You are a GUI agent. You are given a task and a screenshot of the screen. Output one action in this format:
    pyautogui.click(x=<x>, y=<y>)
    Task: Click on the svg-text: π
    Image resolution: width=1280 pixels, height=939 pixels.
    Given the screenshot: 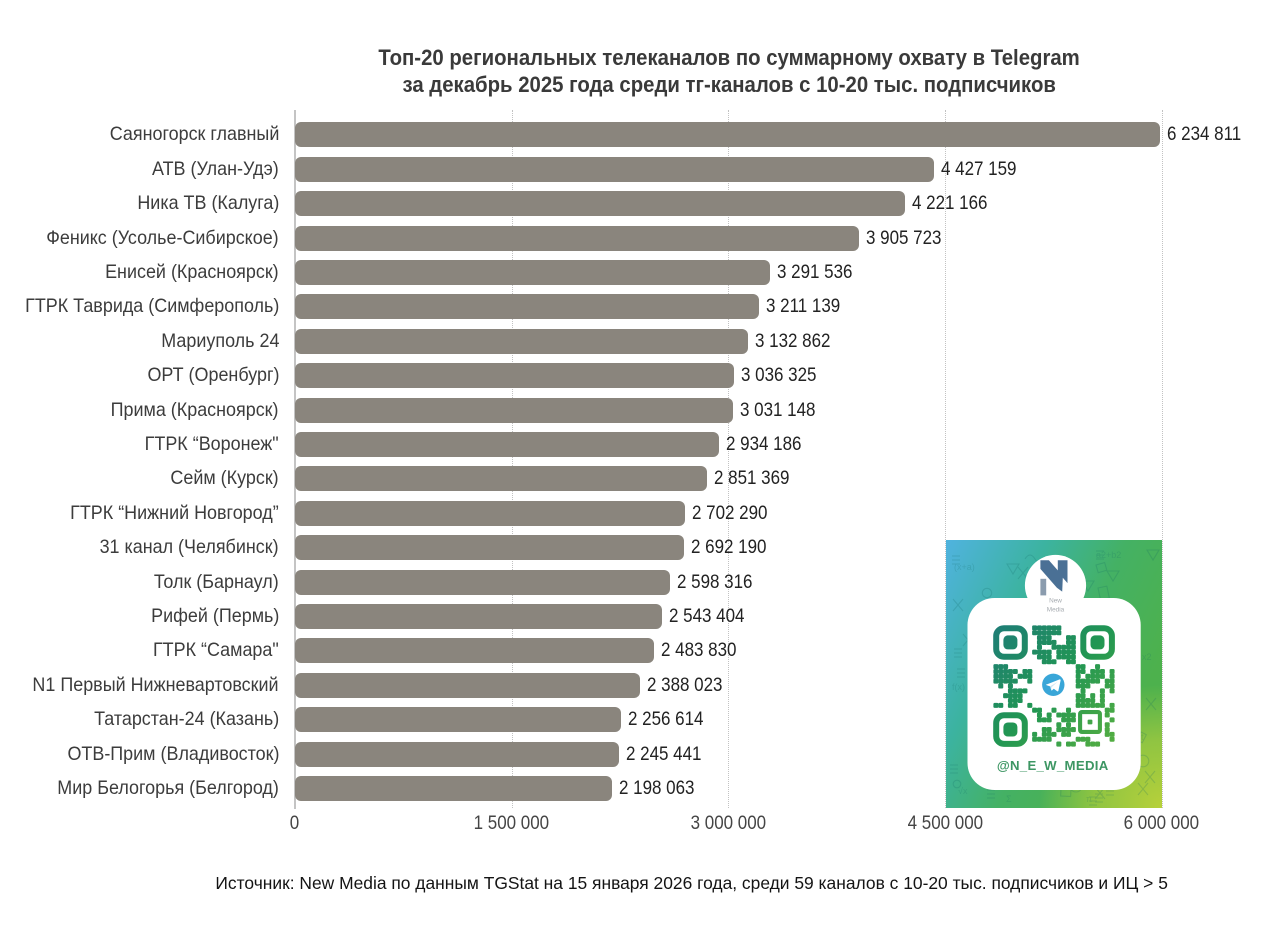 What is the action you would take?
    pyautogui.click(x=1089, y=799)
    